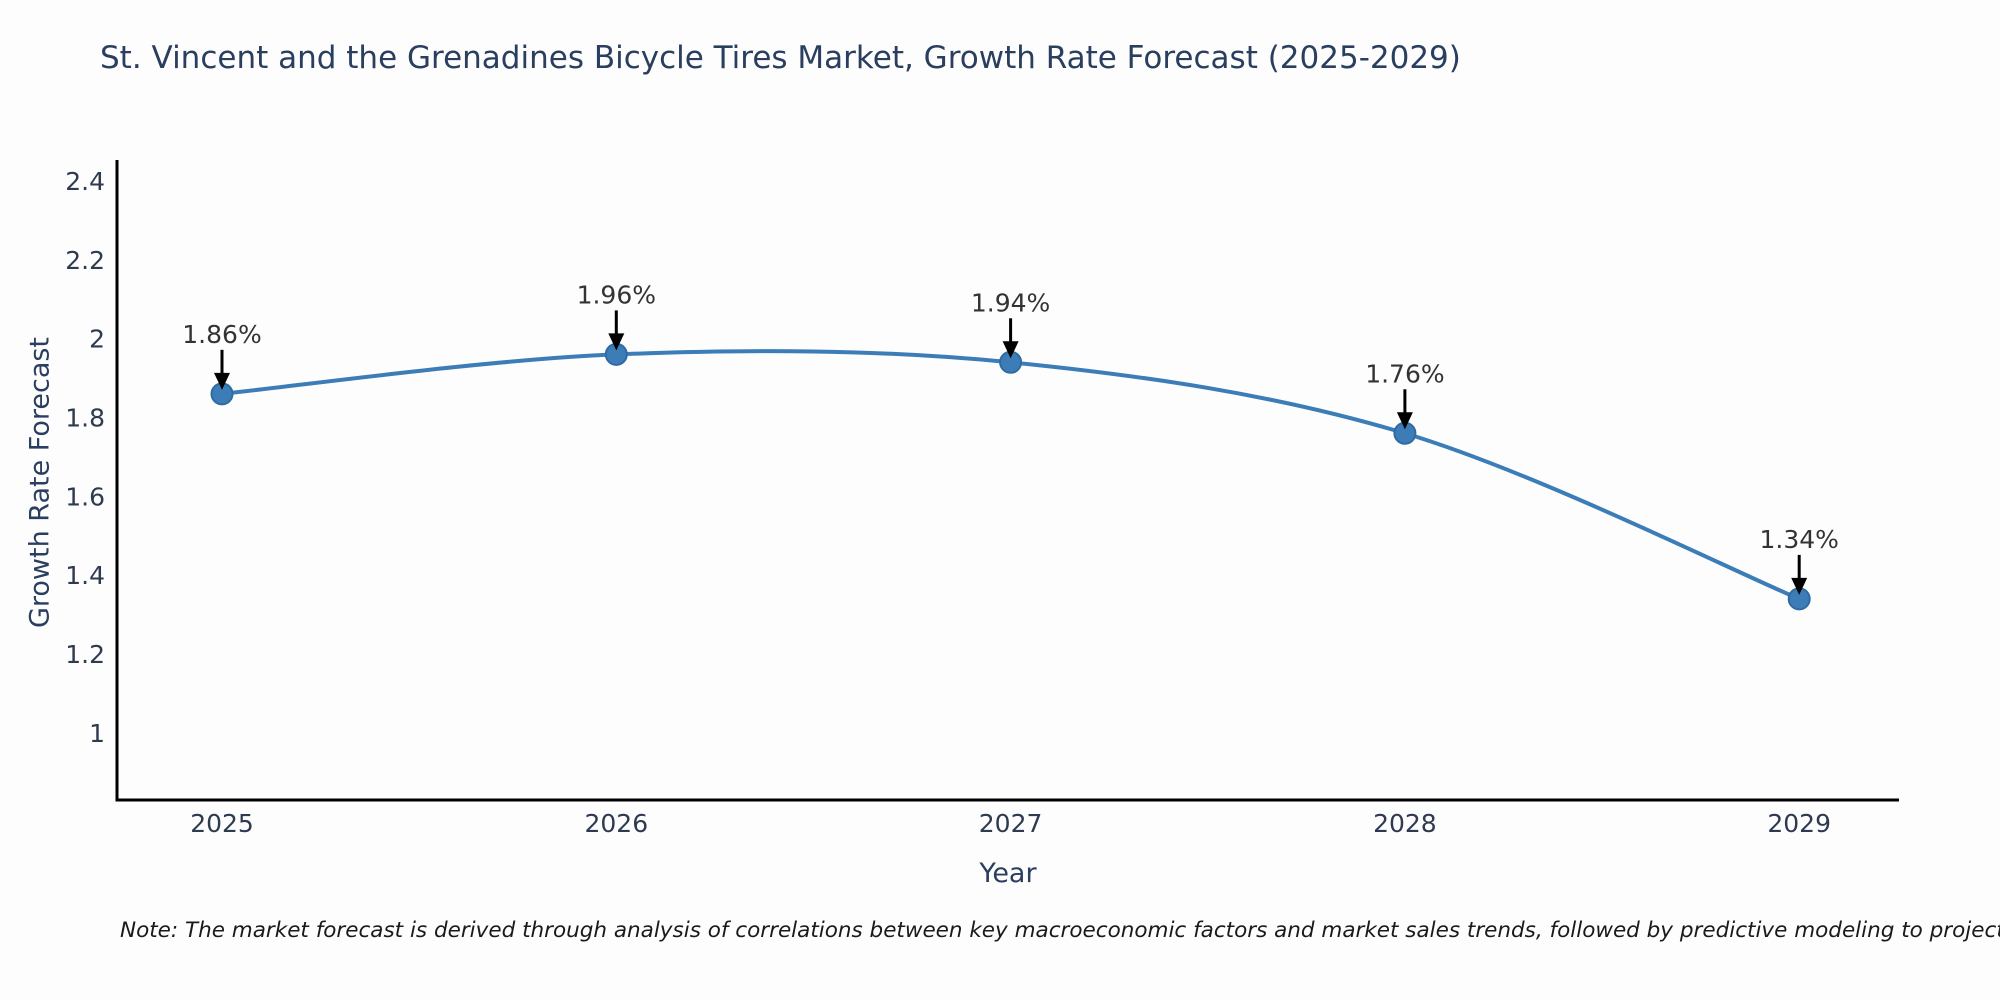 This screenshot has width=2000, height=1000. I want to click on y-tick-label: 2.4, so click(85, 181).